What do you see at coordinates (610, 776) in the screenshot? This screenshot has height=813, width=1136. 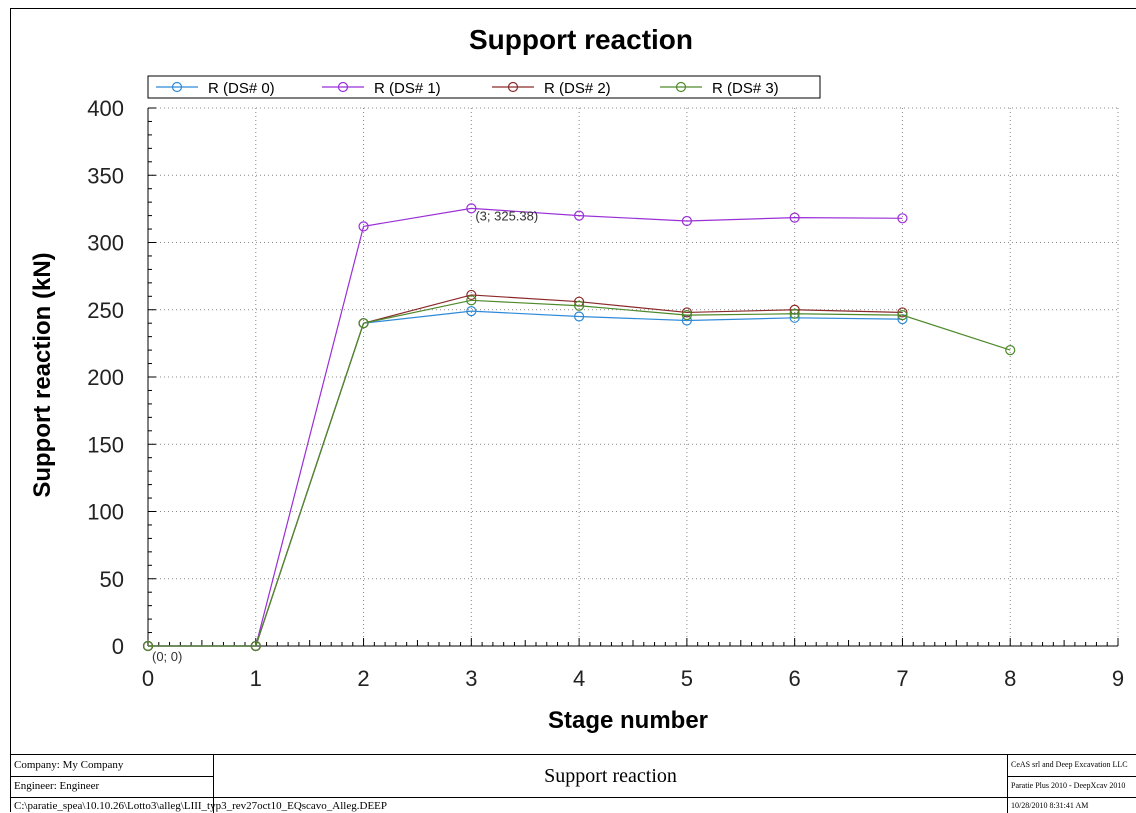 I see `footer-title: Support reaction` at bounding box center [610, 776].